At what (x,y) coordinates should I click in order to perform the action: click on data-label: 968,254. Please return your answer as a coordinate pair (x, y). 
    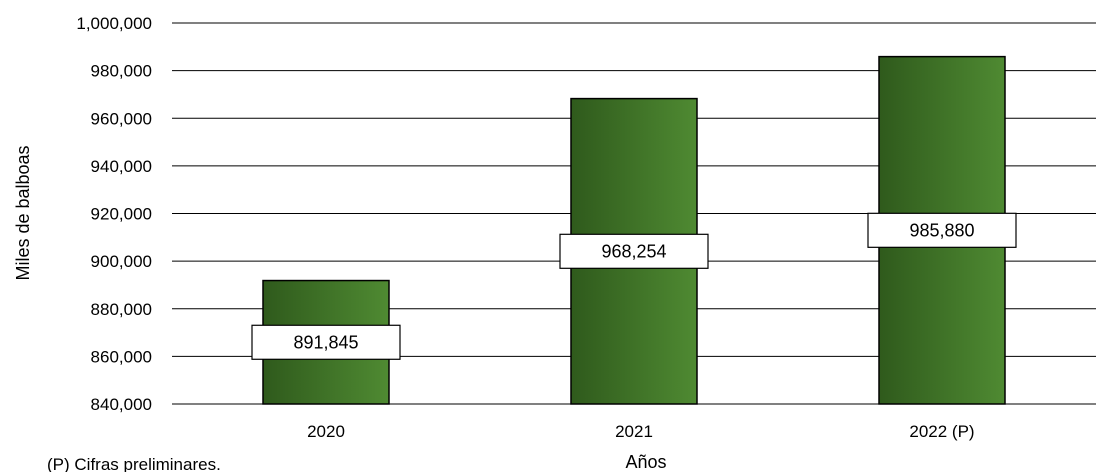
    Looking at the image, I should click on (633, 251).